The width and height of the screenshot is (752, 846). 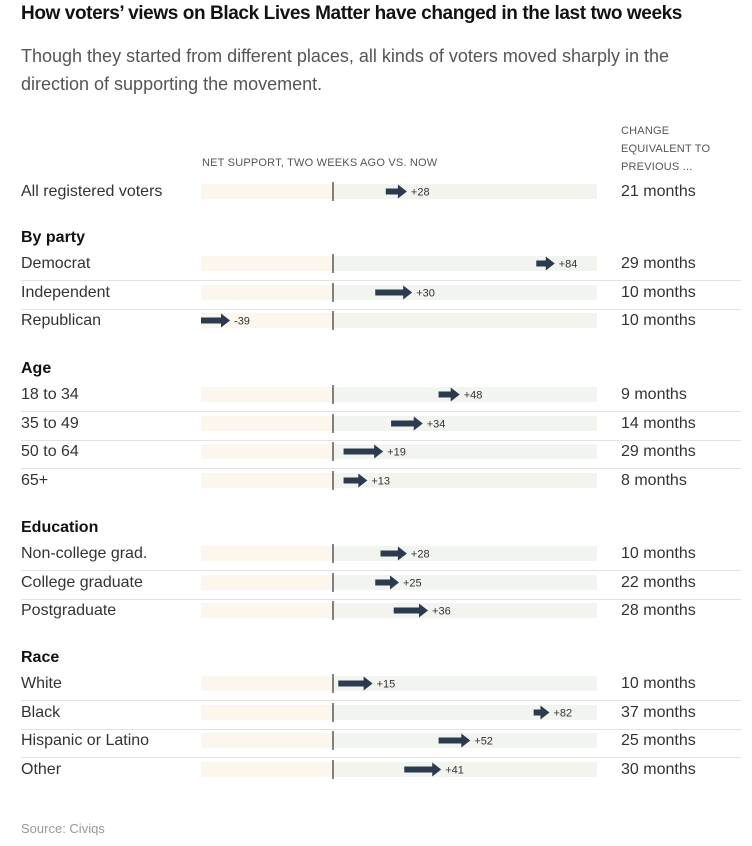 I want to click on arrow-track: +25, so click(x=399, y=582).